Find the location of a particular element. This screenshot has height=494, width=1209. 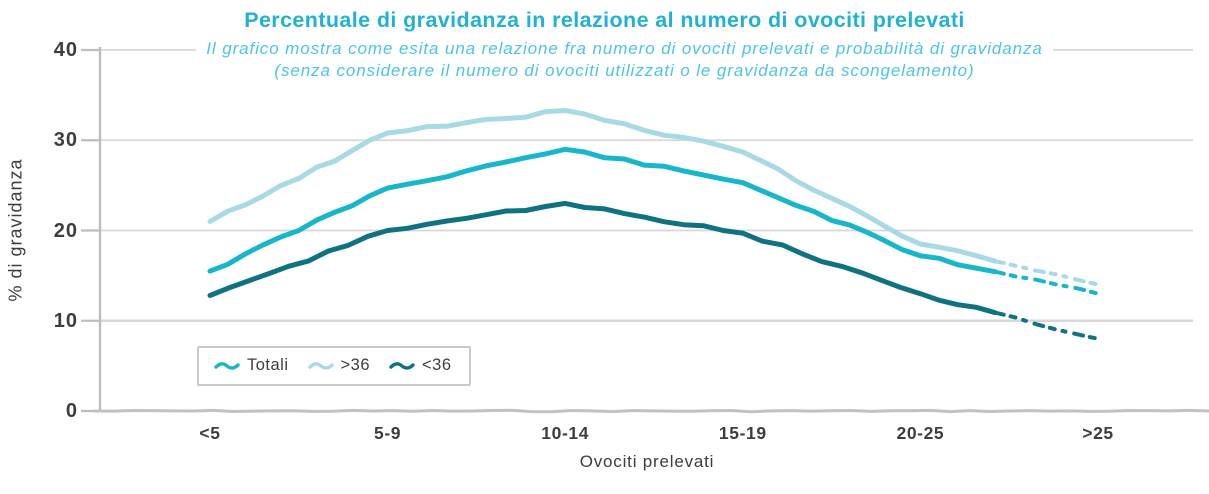

y-tick-label-40: 40 is located at coordinates (65, 50).